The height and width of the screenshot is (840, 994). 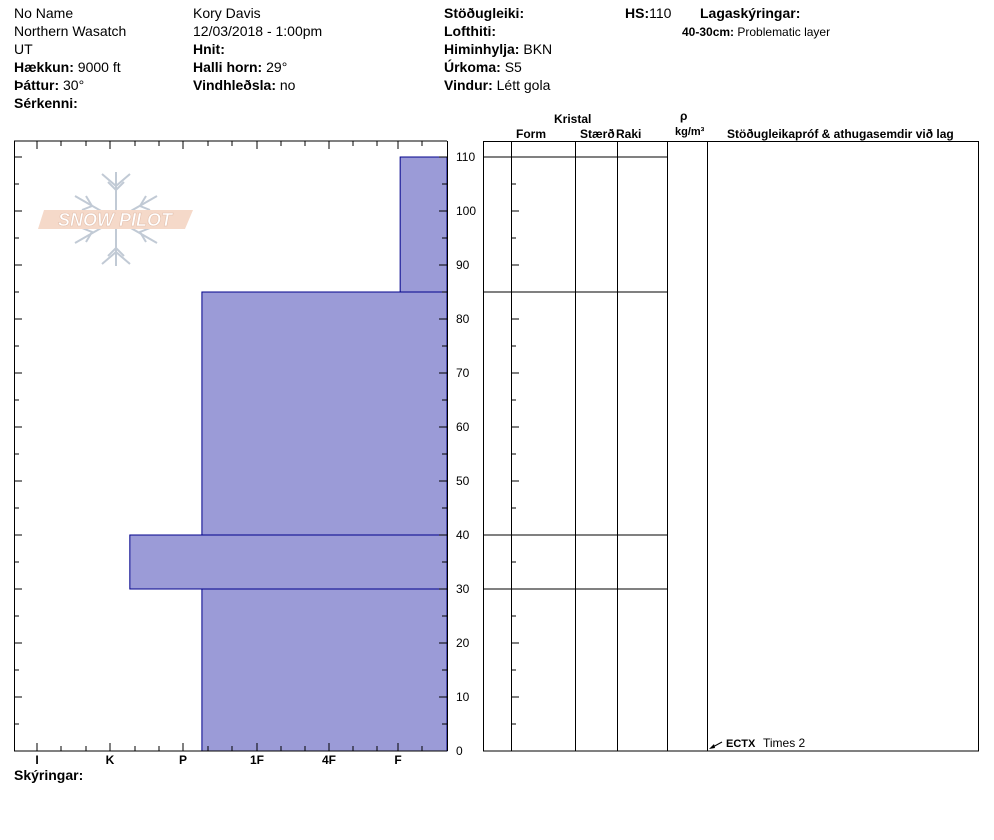 What do you see at coordinates (597, 134) in the screenshot?
I see `size-header: Stærð` at bounding box center [597, 134].